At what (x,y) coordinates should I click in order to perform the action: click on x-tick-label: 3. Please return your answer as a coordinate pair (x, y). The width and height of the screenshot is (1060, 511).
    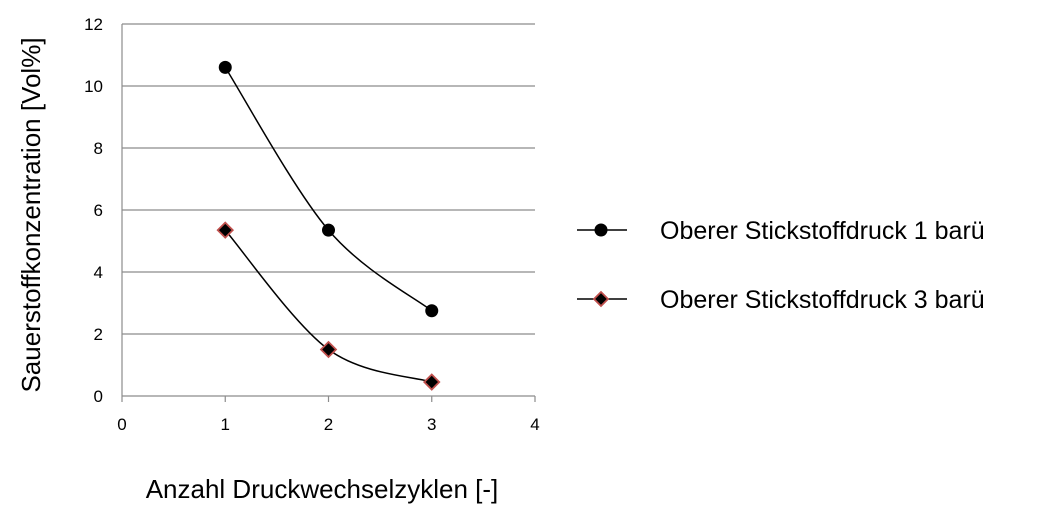
    Looking at the image, I should click on (431, 424).